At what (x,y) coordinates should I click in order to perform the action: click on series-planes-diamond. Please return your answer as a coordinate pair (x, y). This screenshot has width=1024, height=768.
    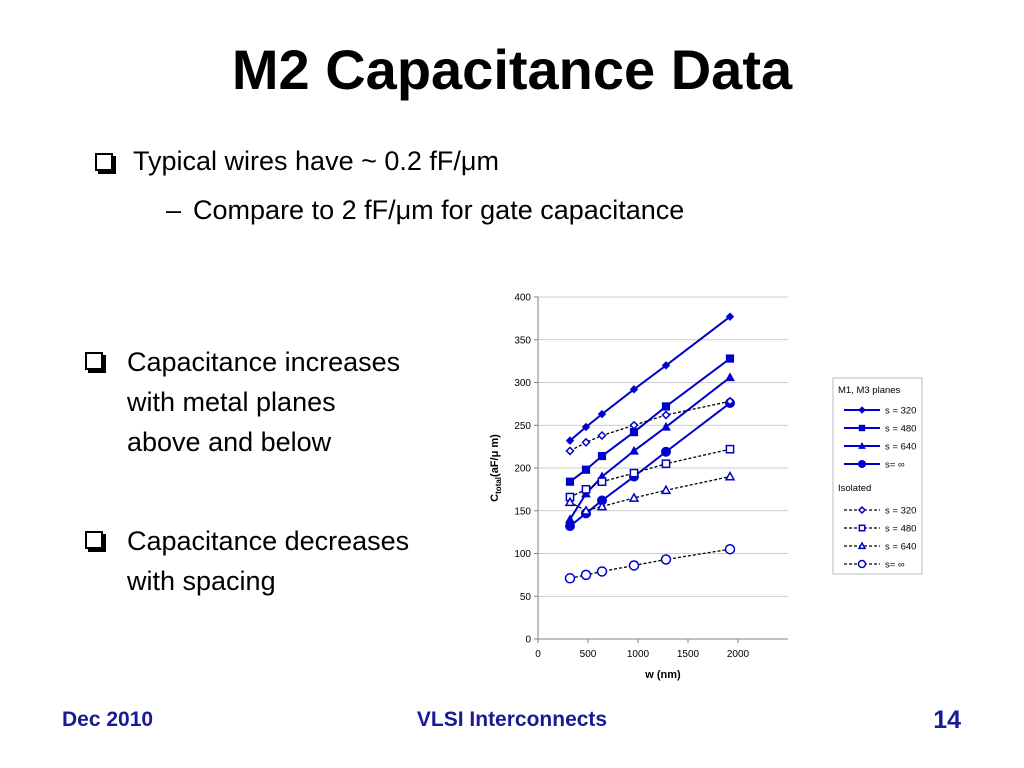
    Looking at the image, I should click on (650, 378).